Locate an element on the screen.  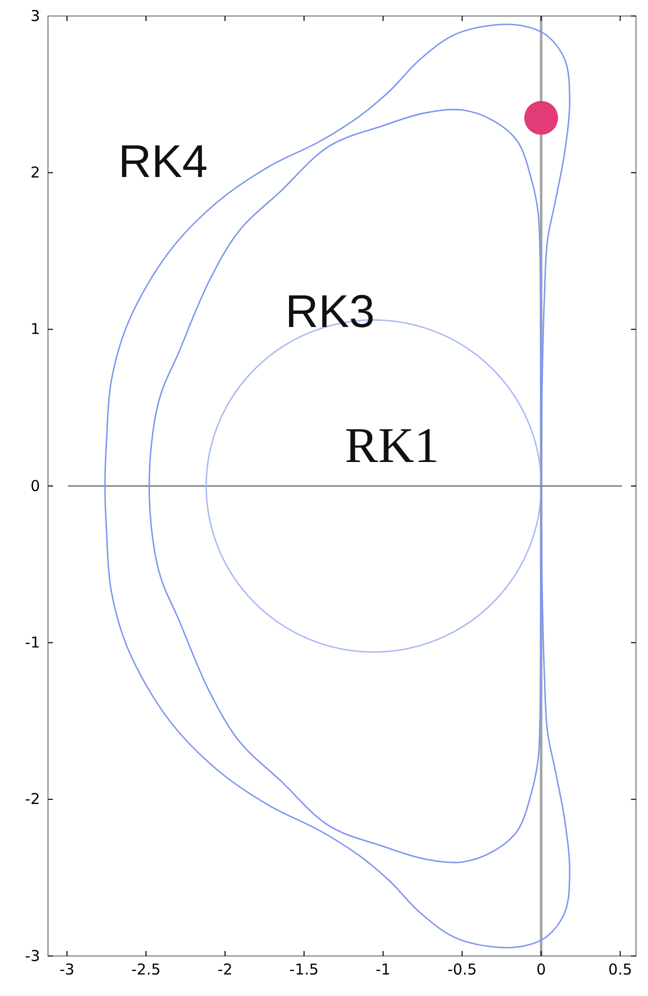
y-tick-label: -2 is located at coordinates (32, 799).